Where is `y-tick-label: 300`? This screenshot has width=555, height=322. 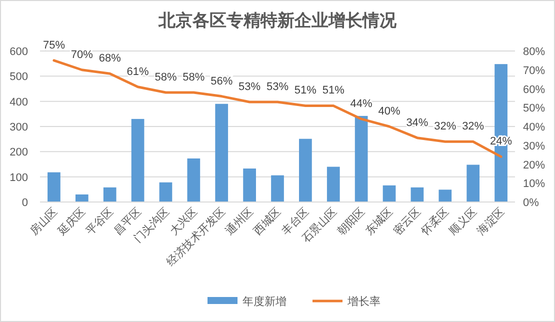 y-tick-label: 300 is located at coordinates (19, 128).